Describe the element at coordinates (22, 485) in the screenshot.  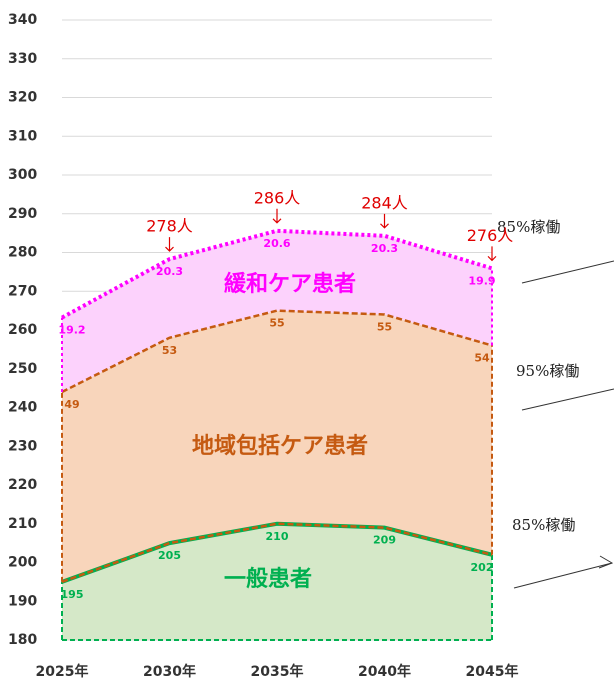
I see `y-tick-label: 220` at that location.